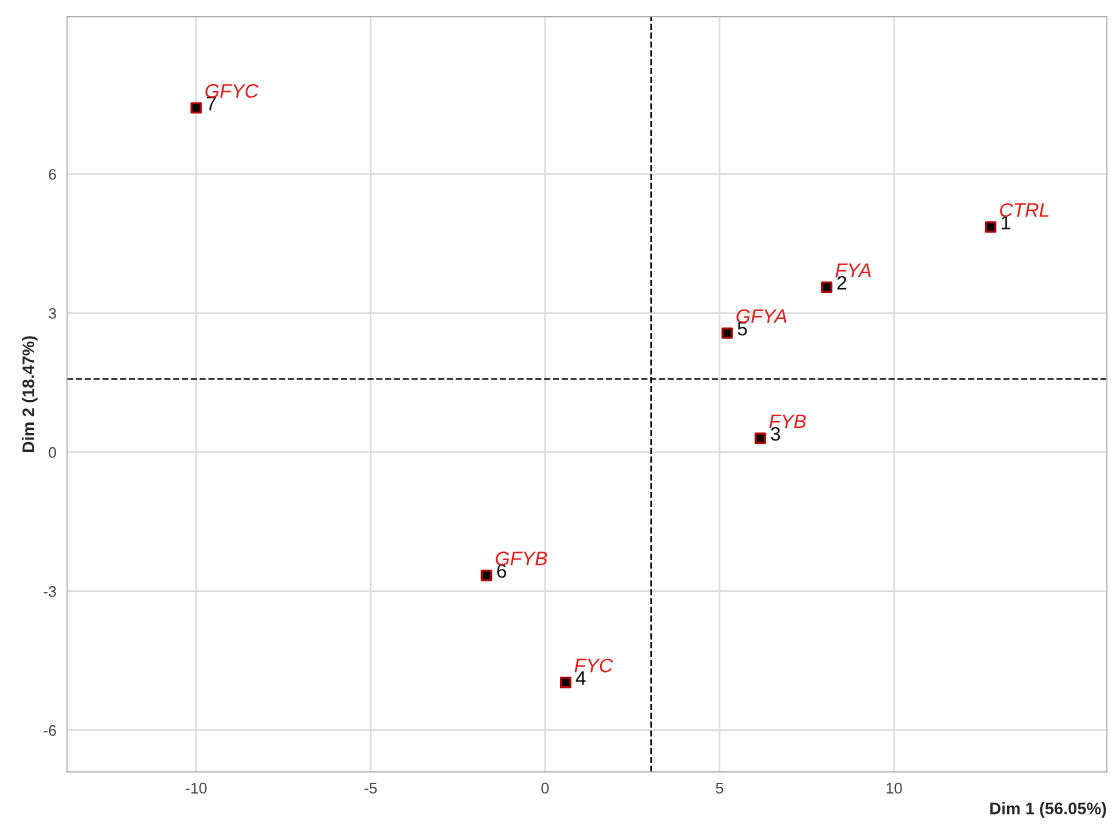 The width and height of the screenshot is (1118, 830). Describe the element at coordinates (49, 591) in the screenshot. I see `y-tick-label: -3` at that location.